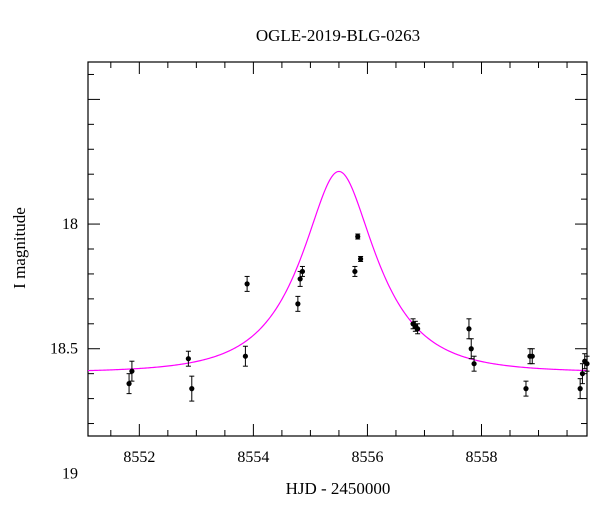 This screenshot has width=600, height=512. What do you see at coordinates (70, 473) in the screenshot?
I see `y-tick-label: 19` at bounding box center [70, 473].